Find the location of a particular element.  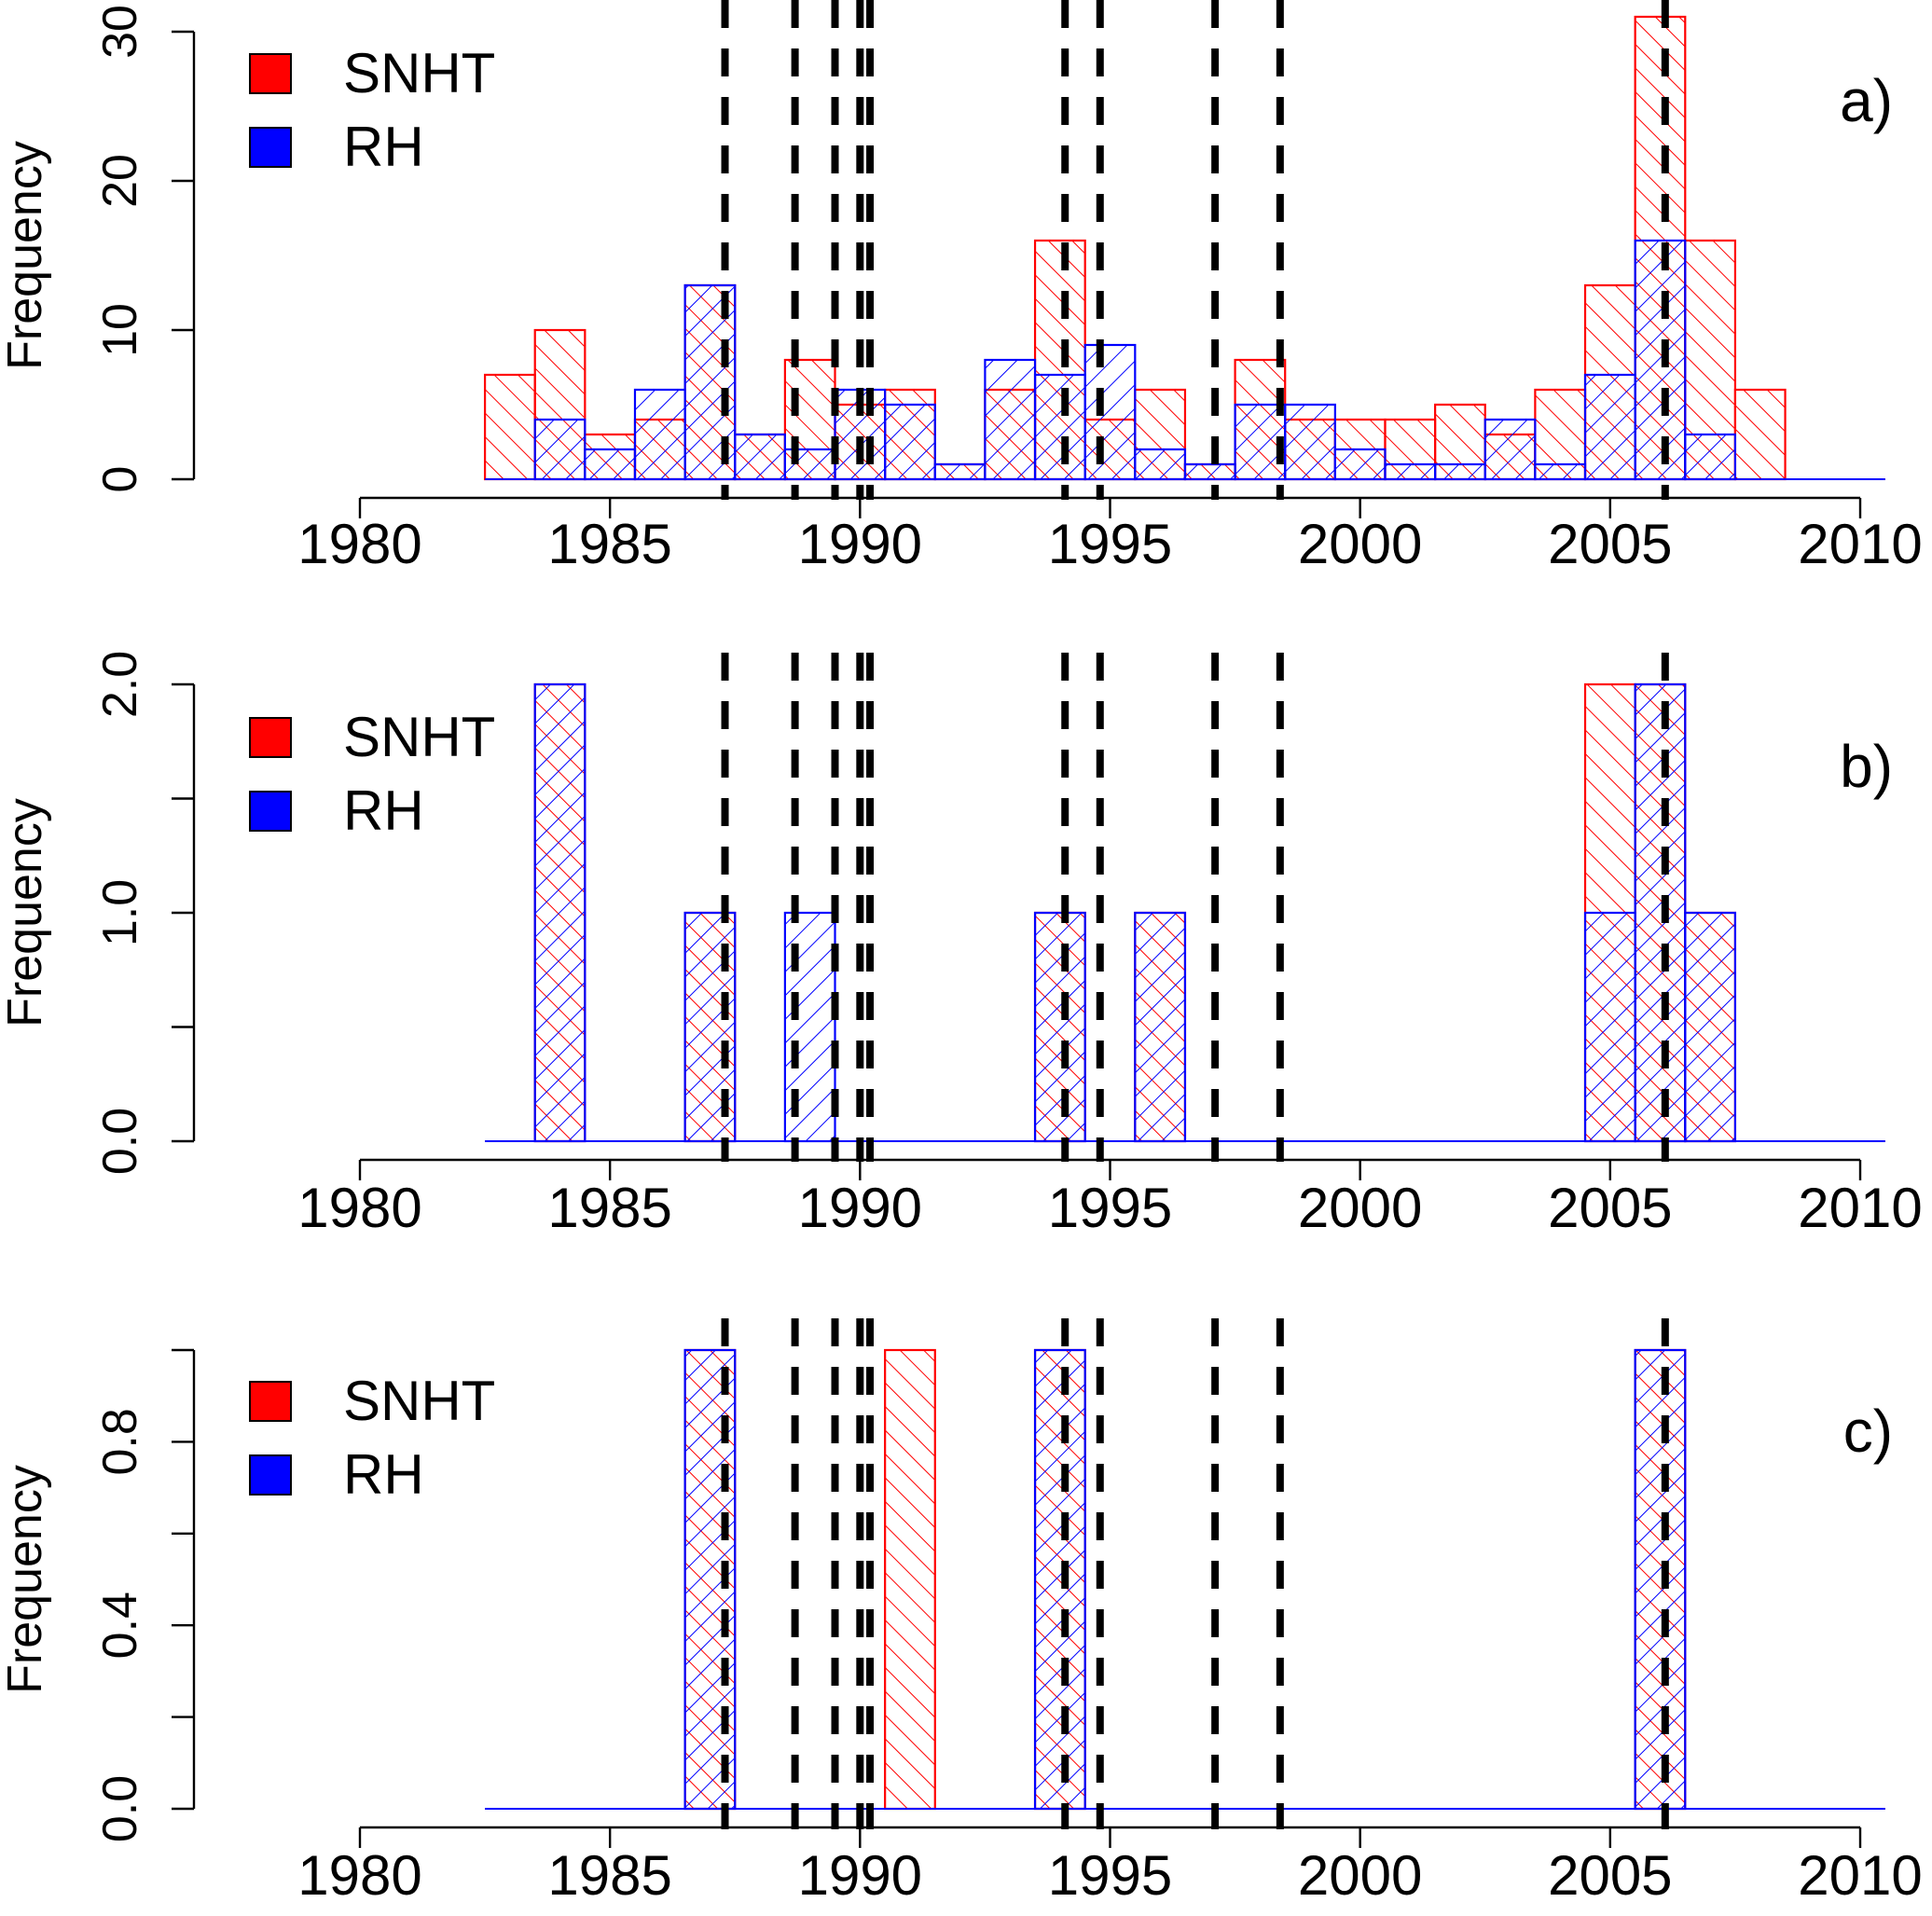

y-tick-label: 0.8 is located at coordinates (120, 1441).